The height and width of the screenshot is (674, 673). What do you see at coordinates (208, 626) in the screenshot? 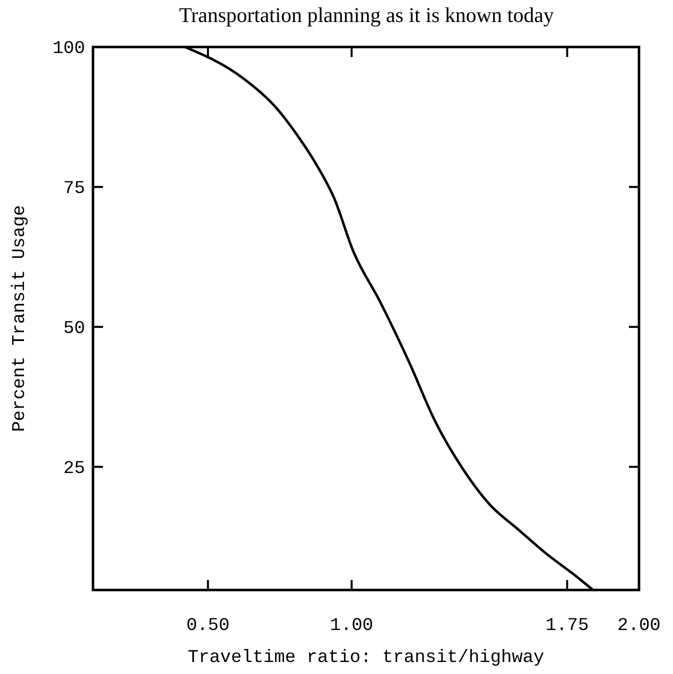
I see `x-tick-label: 0.50` at bounding box center [208, 626].